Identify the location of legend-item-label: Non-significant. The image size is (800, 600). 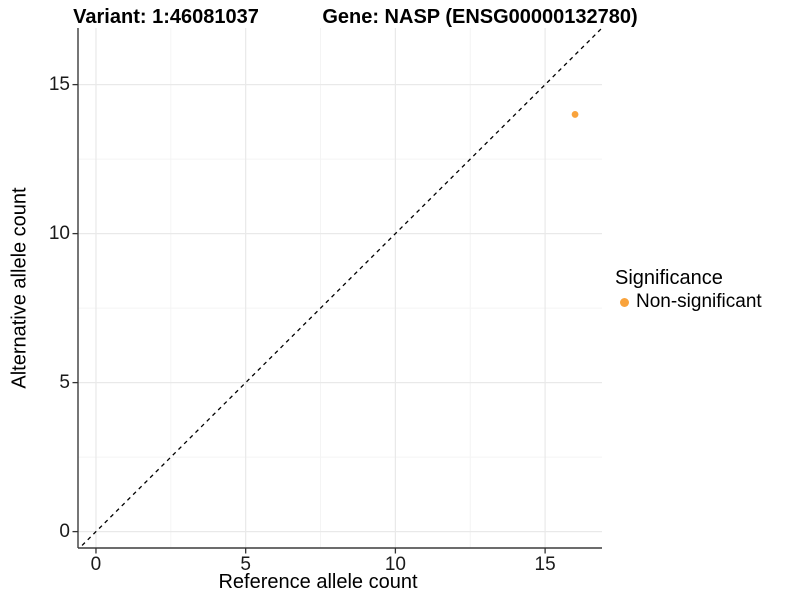
(699, 301).